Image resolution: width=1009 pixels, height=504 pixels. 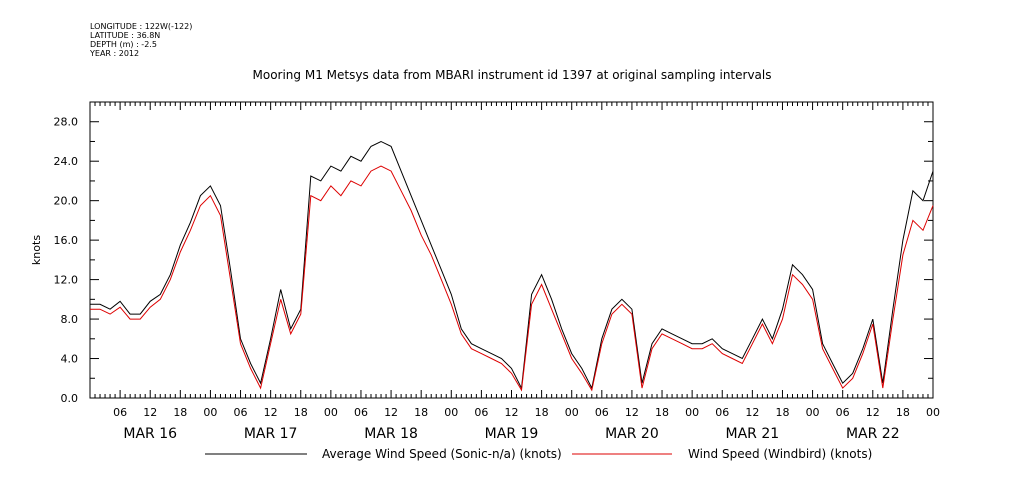 What do you see at coordinates (66, 122) in the screenshot?
I see `y-tick-label: 28.0` at bounding box center [66, 122].